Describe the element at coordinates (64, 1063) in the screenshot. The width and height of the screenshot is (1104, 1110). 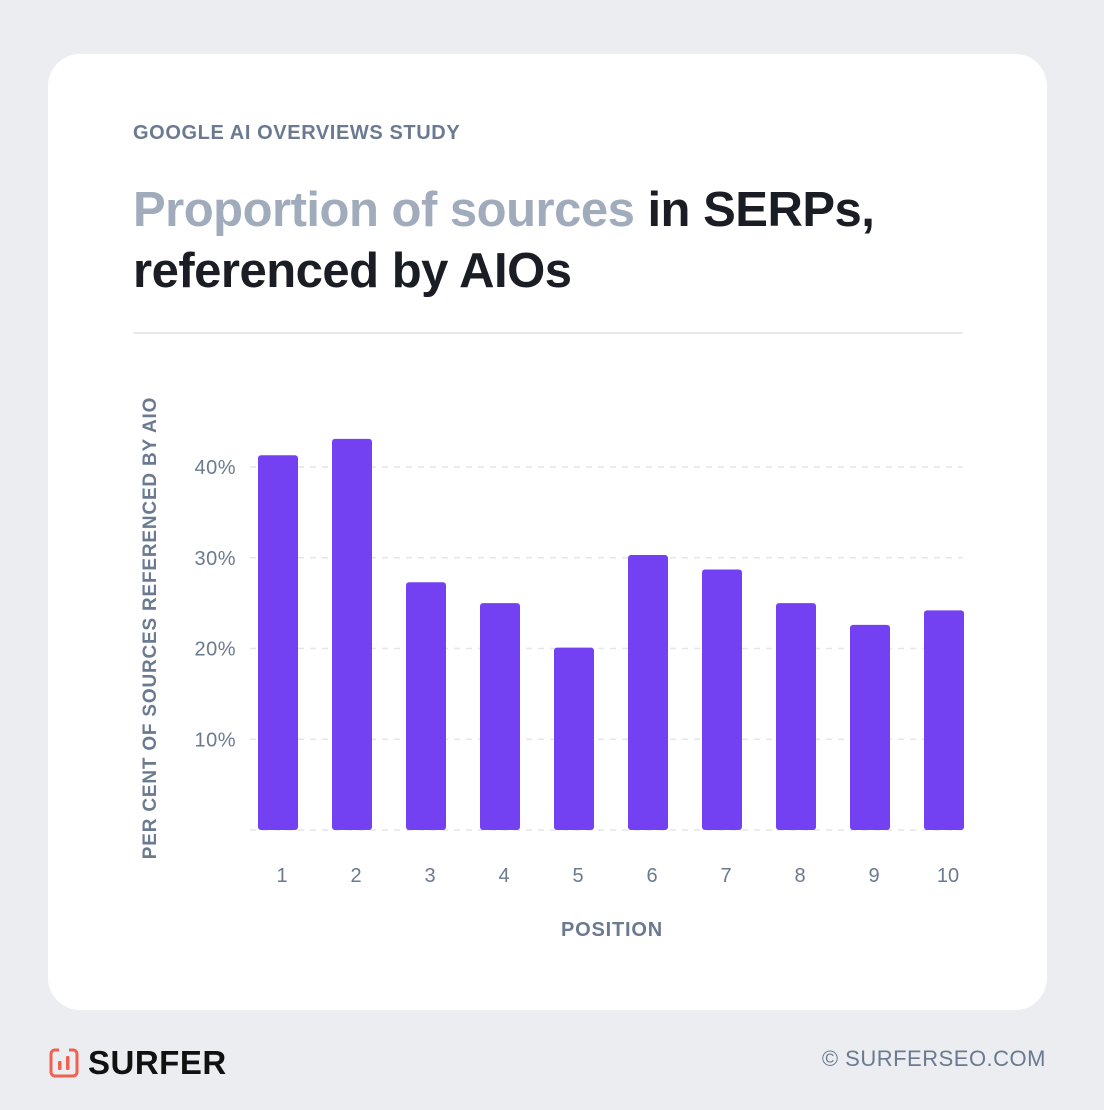
I see `surfer-logo-icon` at that location.